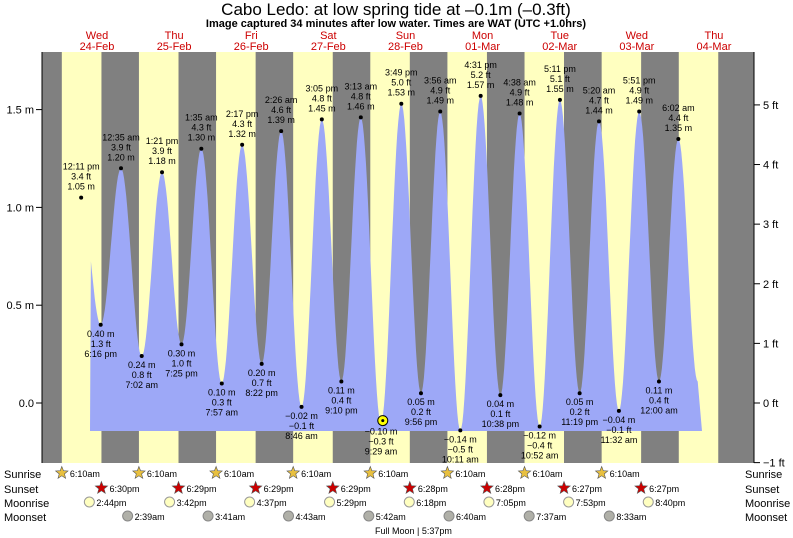 The image size is (793, 538). Describe the element at coordinates (101, 334) in the screenshot. I see `tide-label: 0.40 m` at that location.